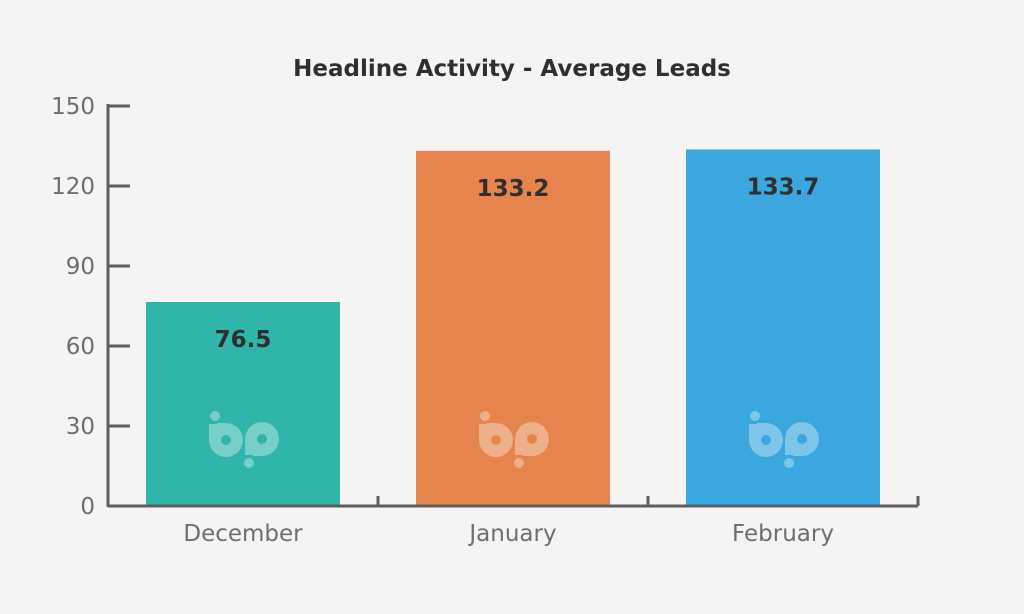 This screenshot has width=1024, height=614. Describe the element at coordinates (783, 327) in the screenshot. I see `bar-february` at that location.